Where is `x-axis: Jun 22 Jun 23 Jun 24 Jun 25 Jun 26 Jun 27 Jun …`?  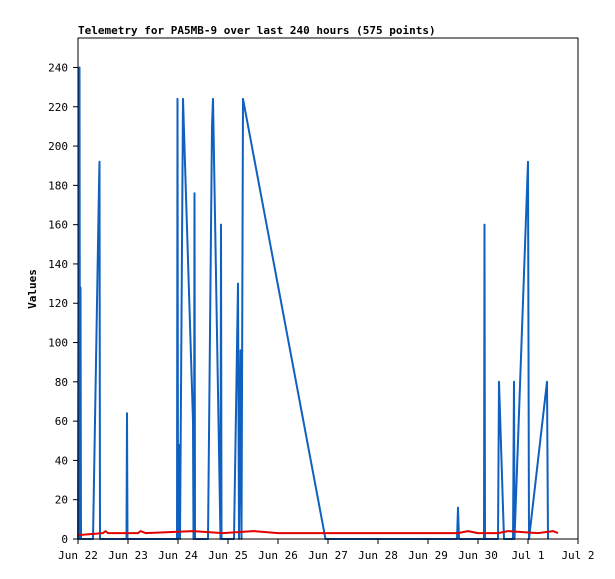
x-axis: Jun 22 Jun 23 Jun 24 Jun 25 Jun 26 Jun 27 Jun … is located at coordinates (326, 550).